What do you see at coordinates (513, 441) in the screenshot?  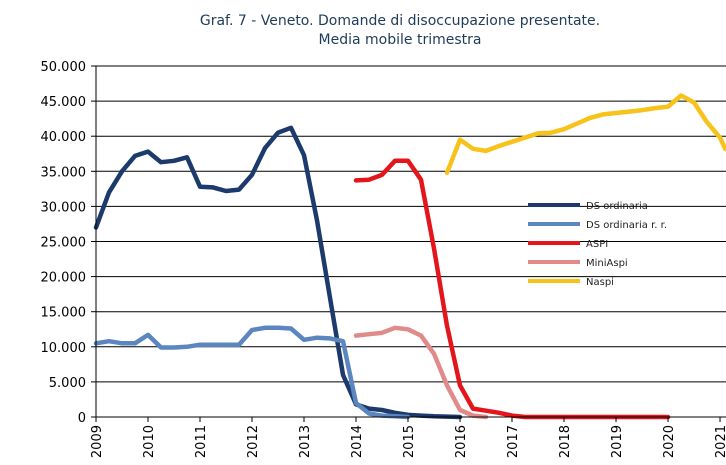 I see `x-tick-label: 2017` at bounding box center [513, 441].